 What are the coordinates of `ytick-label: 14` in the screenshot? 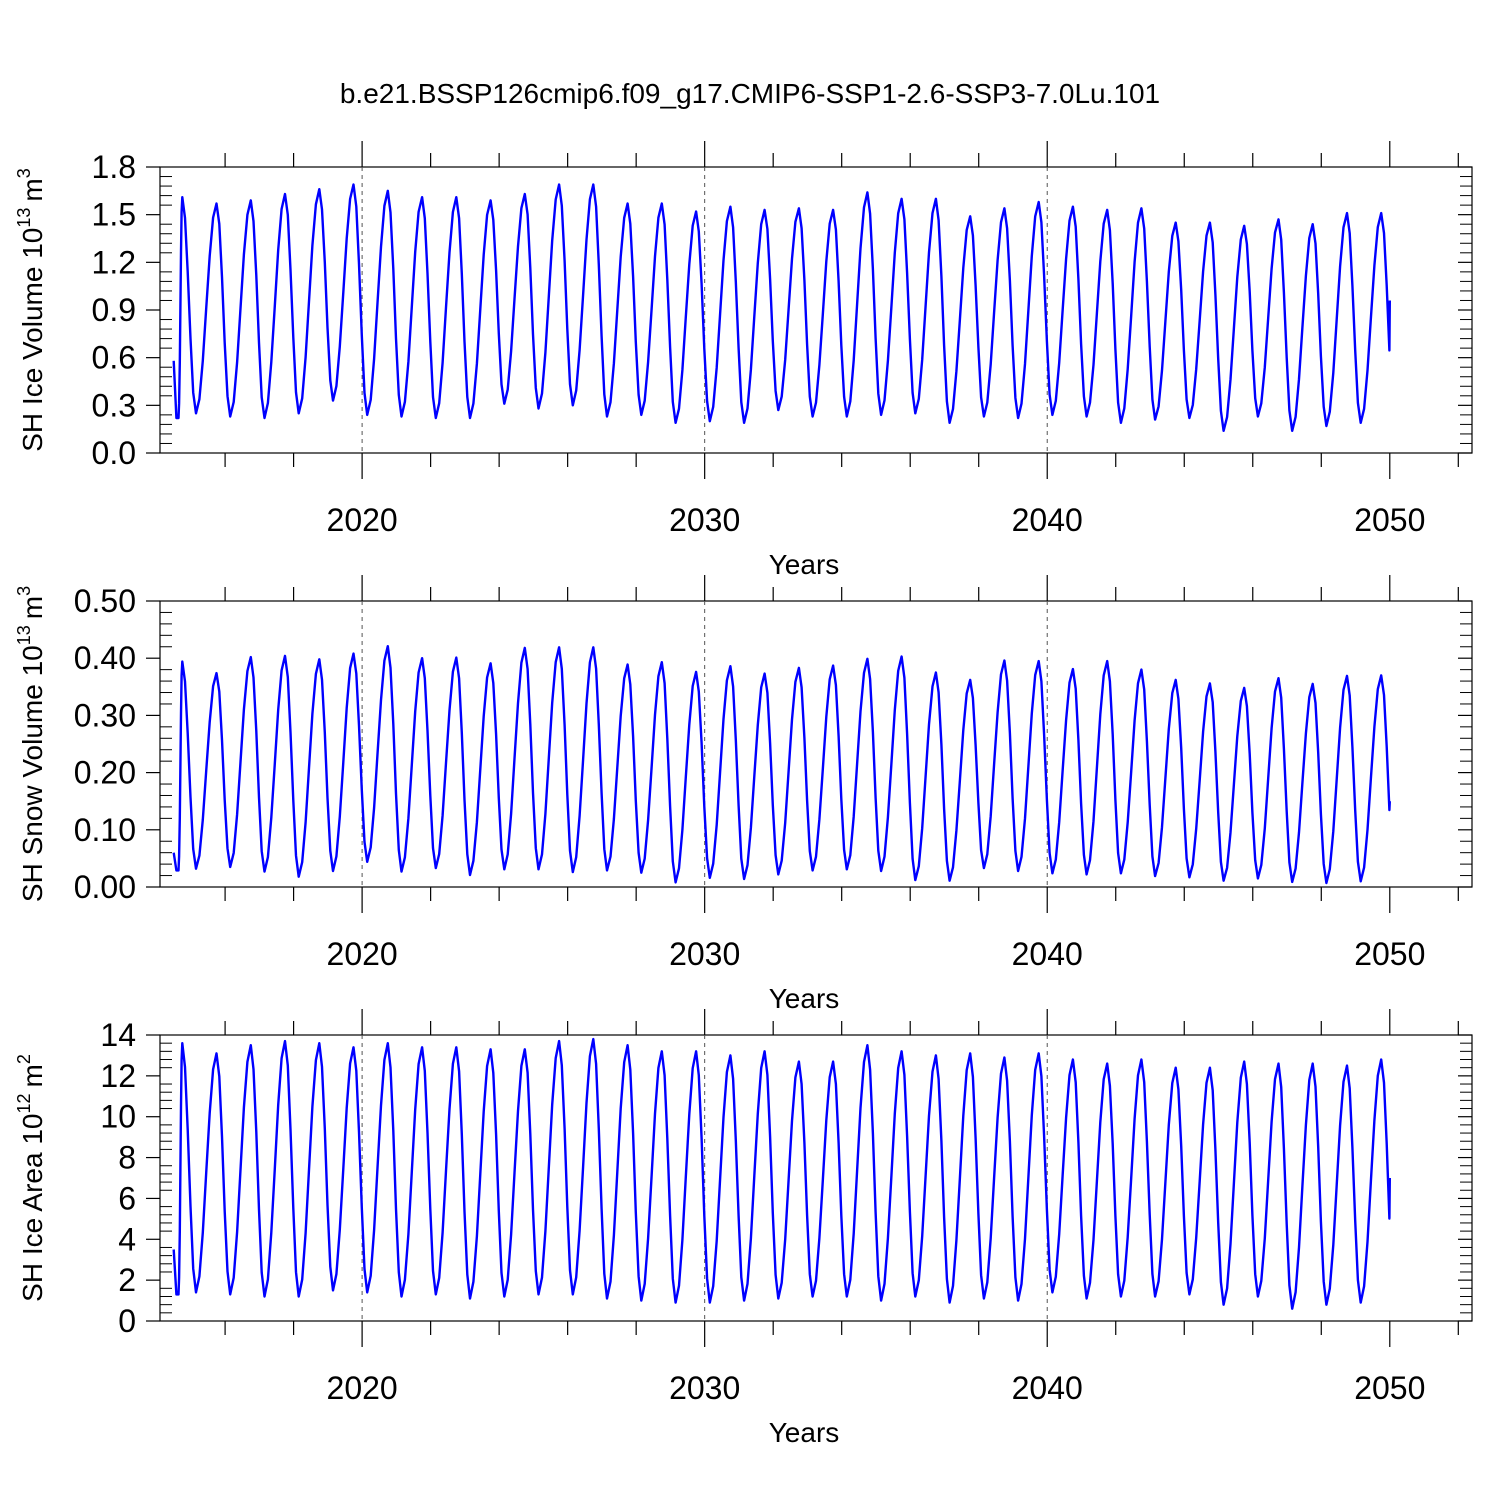 It's located at (118, 1035).